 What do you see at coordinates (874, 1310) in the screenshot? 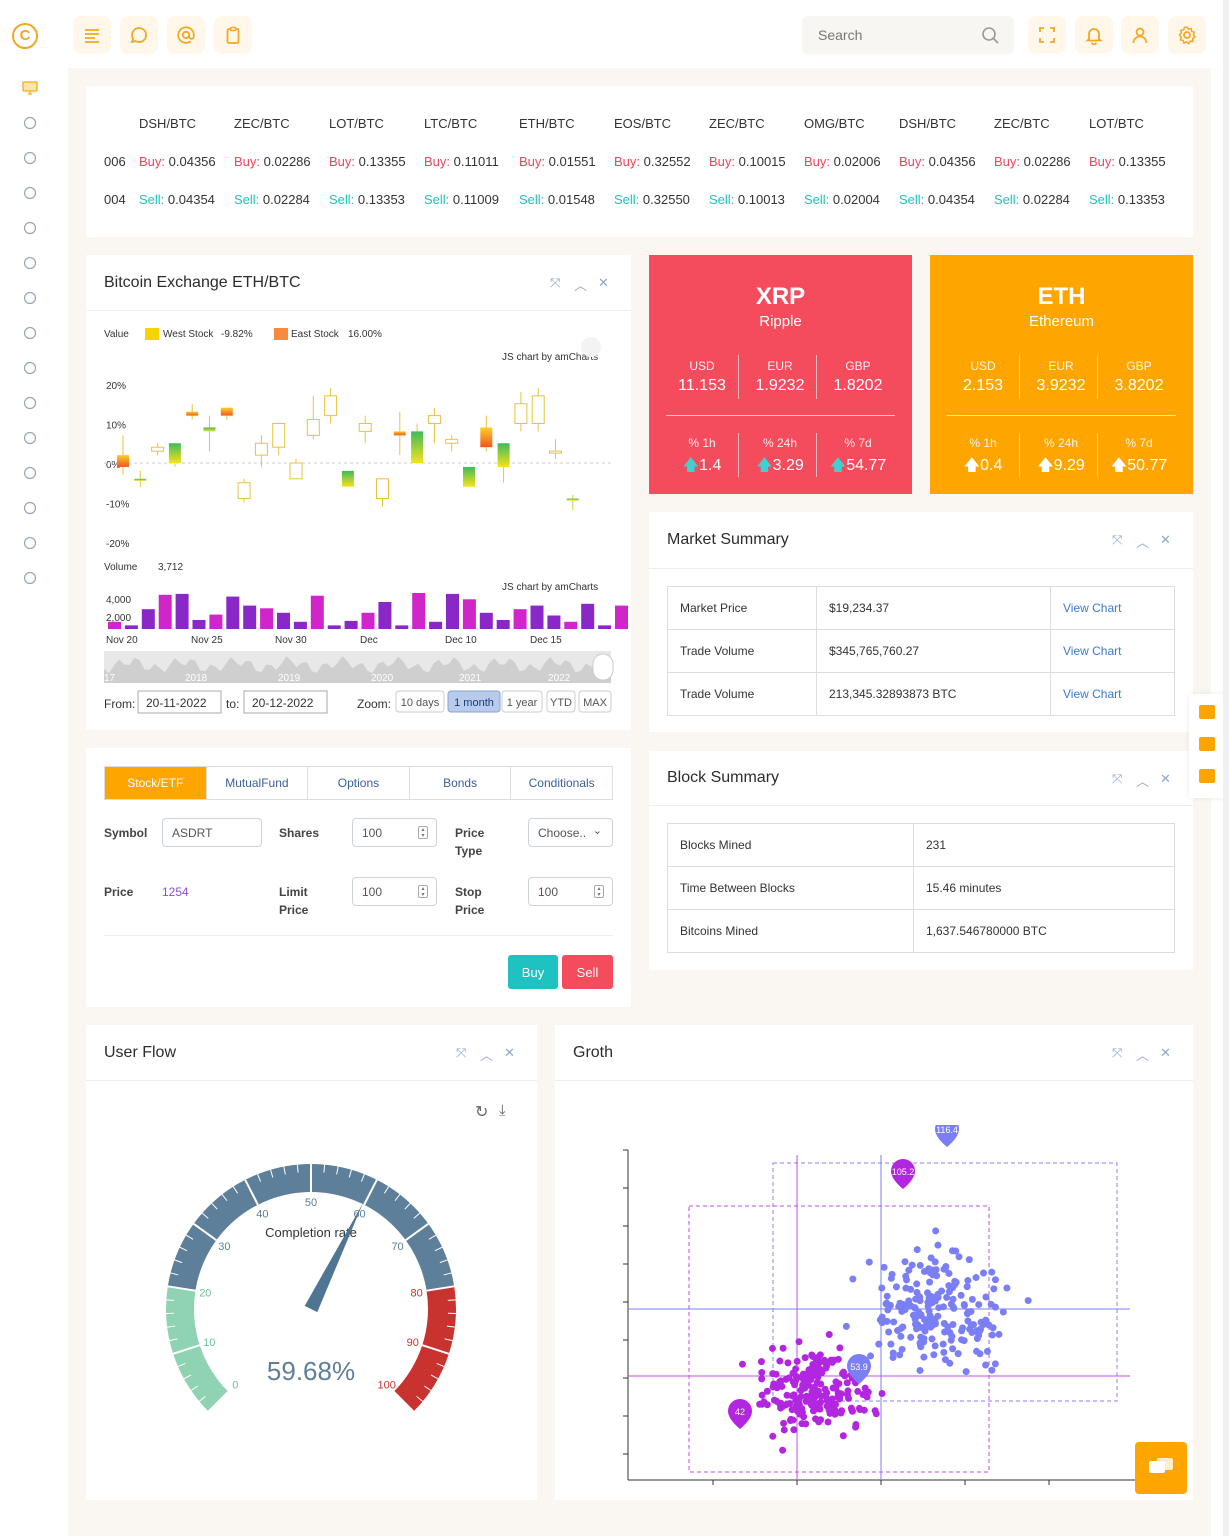
I see `scatter-chart: 116.4 105.2 53.9 42` at bounding box center [874, 1310].